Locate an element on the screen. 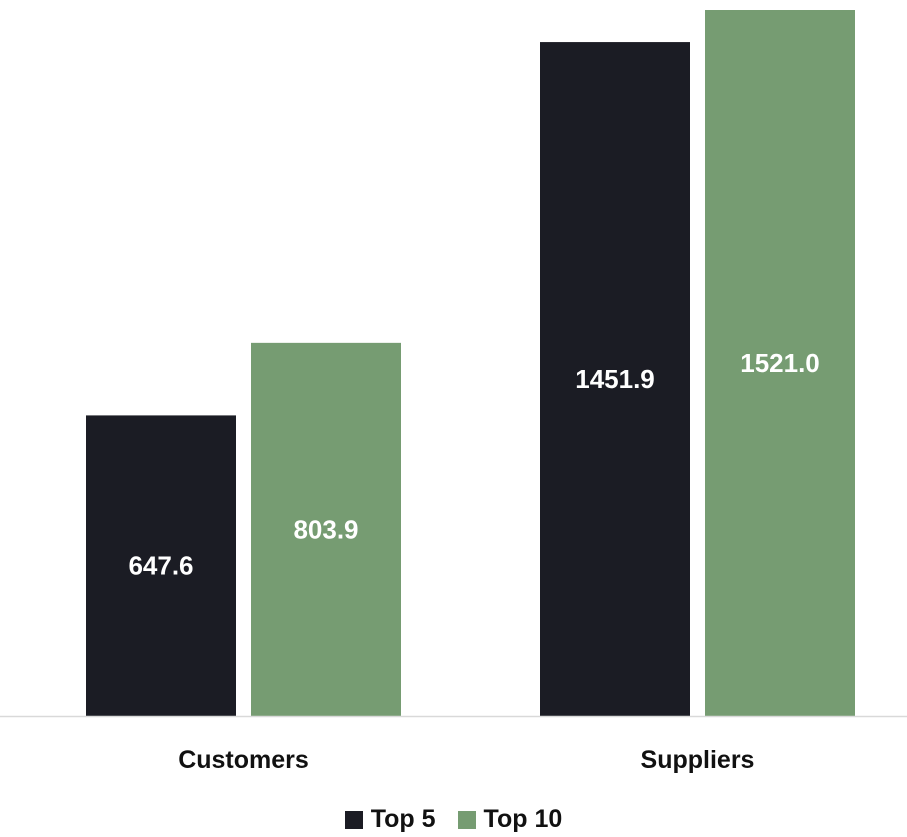 The width and height of the screenshot is (907, 837). data-label-customers-top-10: 803.9 is located at coordinates (325, 529).